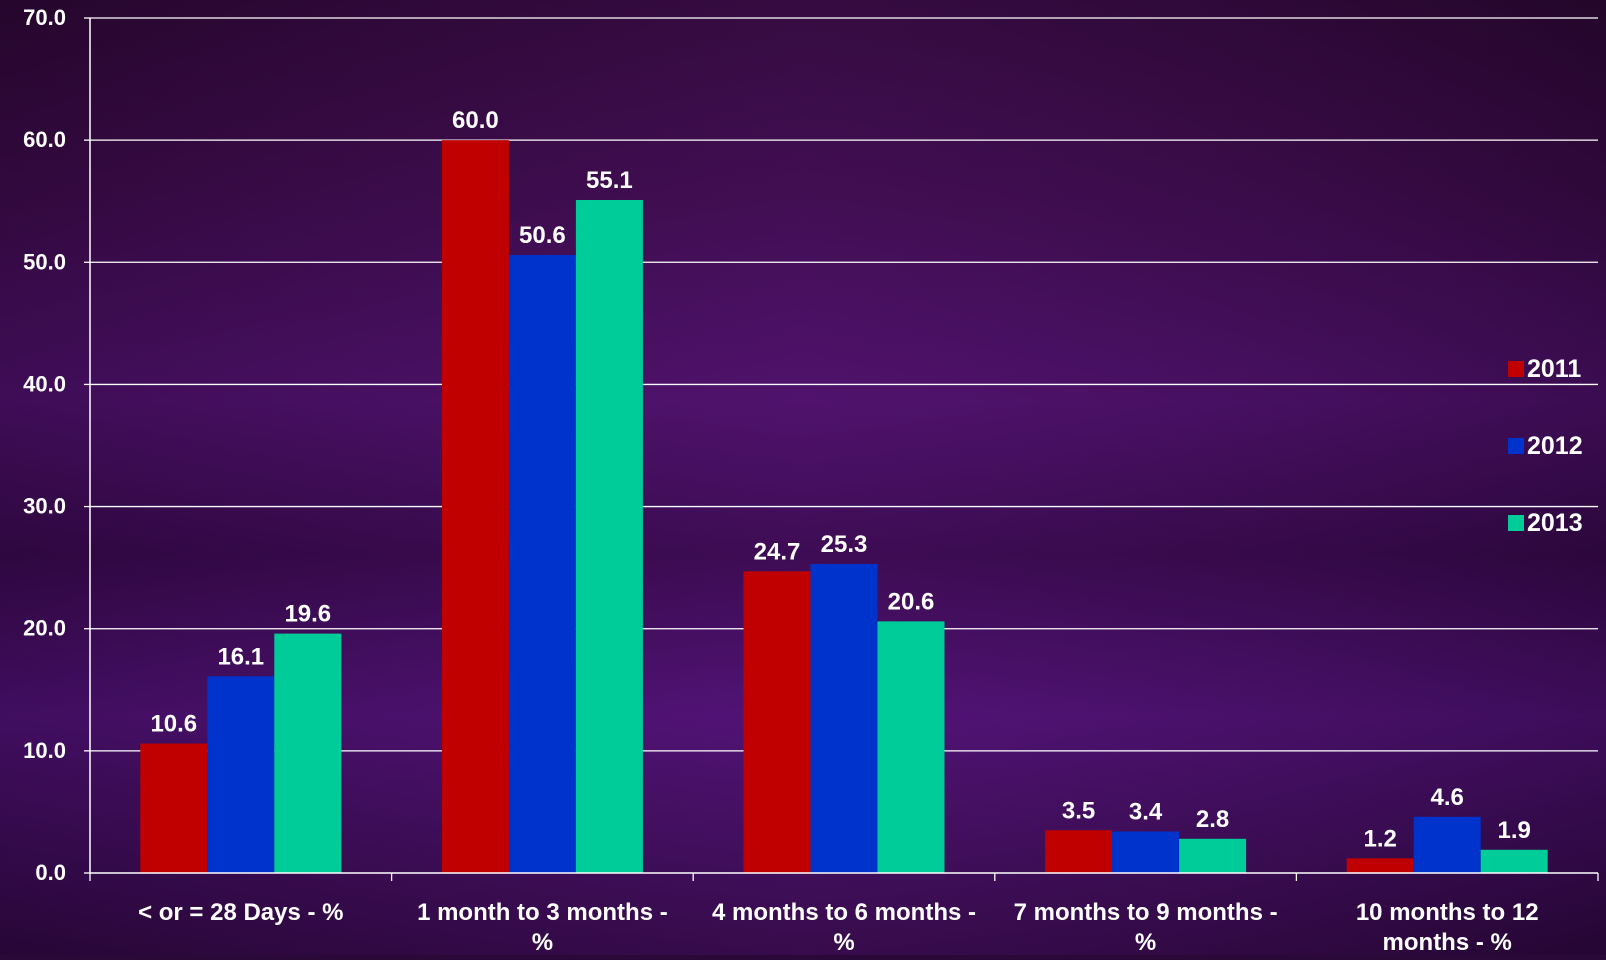 Image resolution: width=1606 pixels, height=960 pixels. I want to click on legend-label: 2011, so click(1554, 369).